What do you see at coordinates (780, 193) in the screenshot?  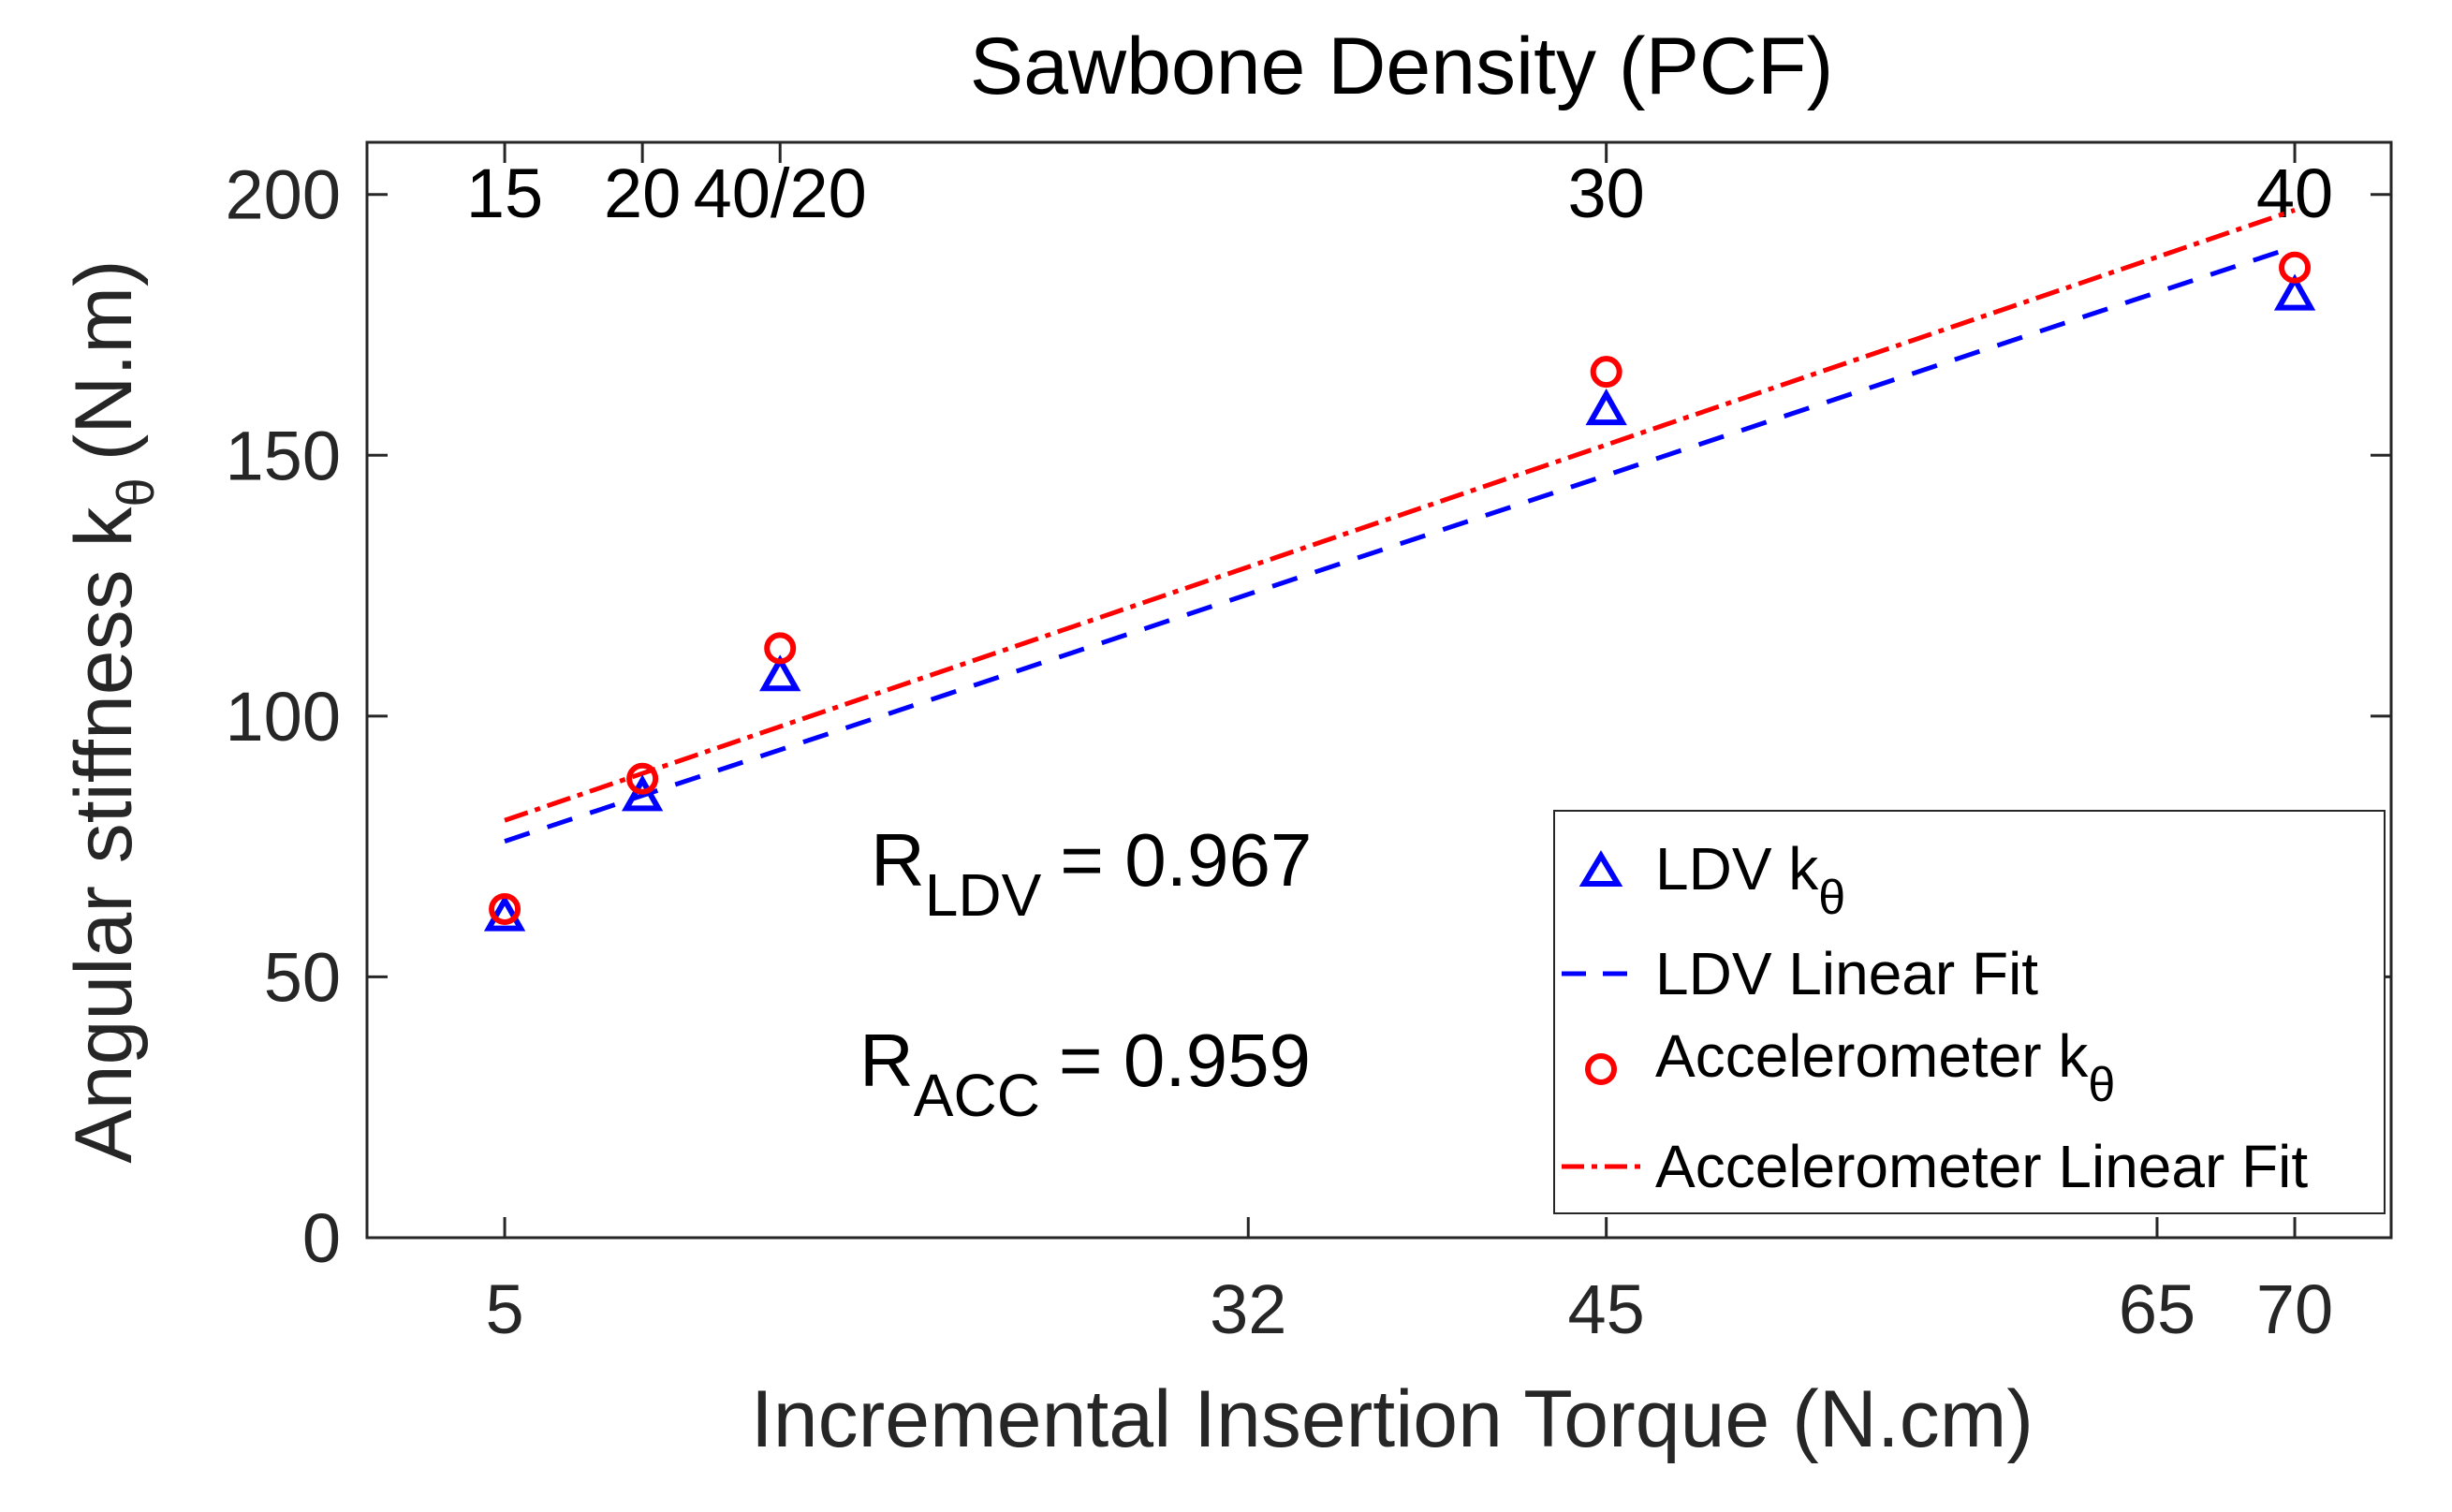 I see `top-tick-label-2: 40/20` at bounding box center [780, 193].